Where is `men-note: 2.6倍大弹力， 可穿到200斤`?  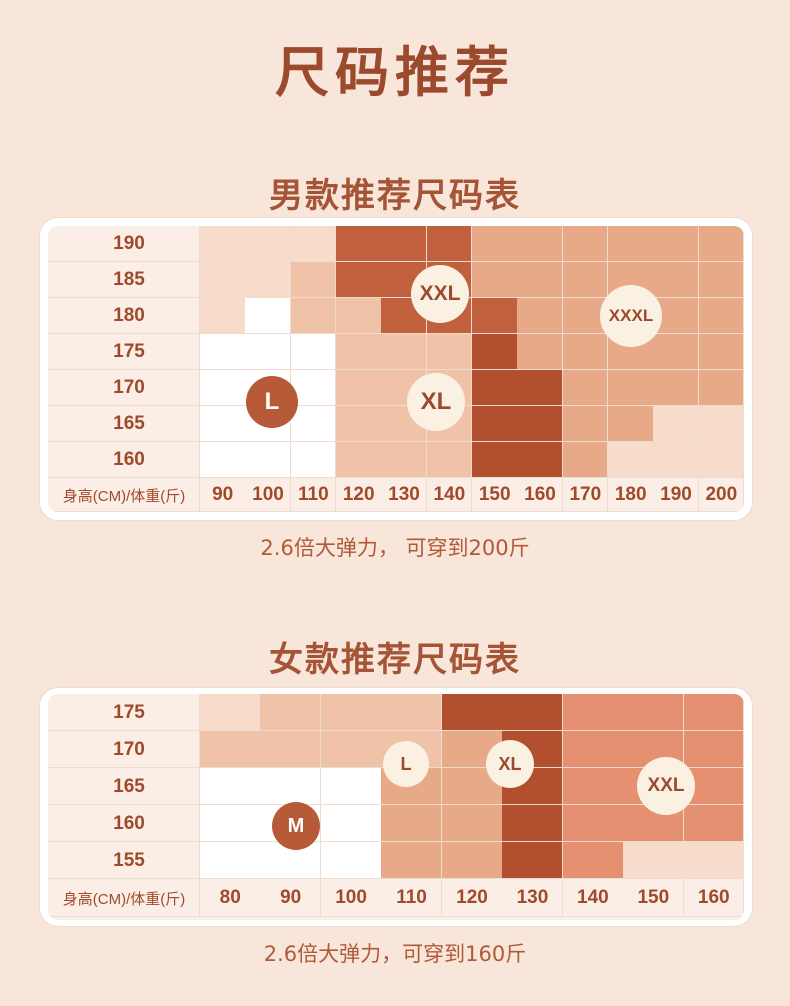 men-note: 2.6倍大弹力， 可穿到200斤 is located at coordinates (395, 548).